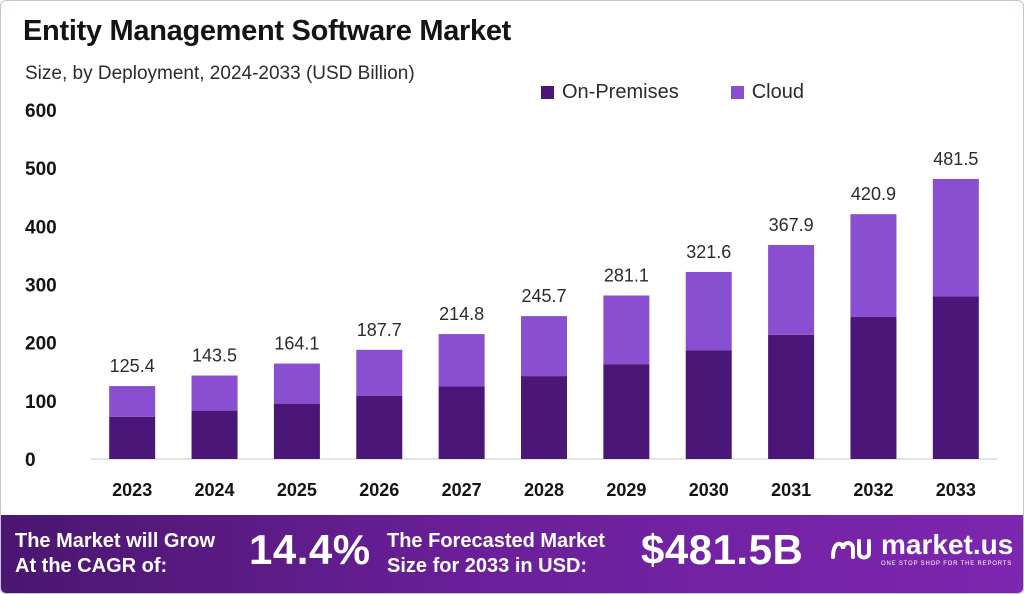  Describe the element at coordinates (41, 169) in the screenshot. I see `y-tick-label: 500` at that location.